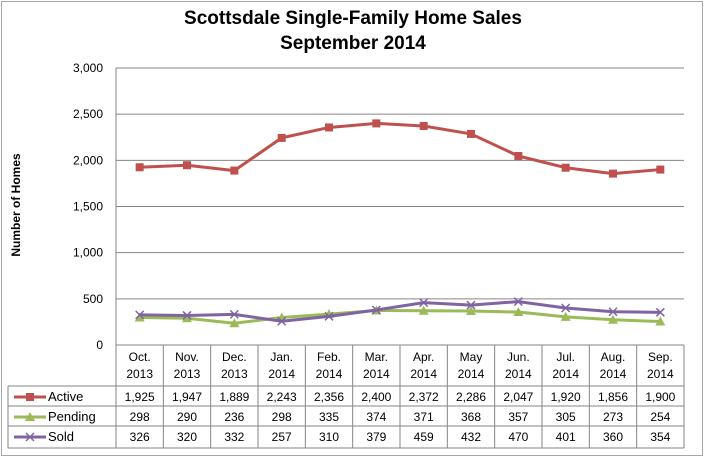 This screenshot has width=706, height=459. Describe the element at coordinates (88, 68) in the screenshot. I see `y-tick-label: 3,000` at that location.